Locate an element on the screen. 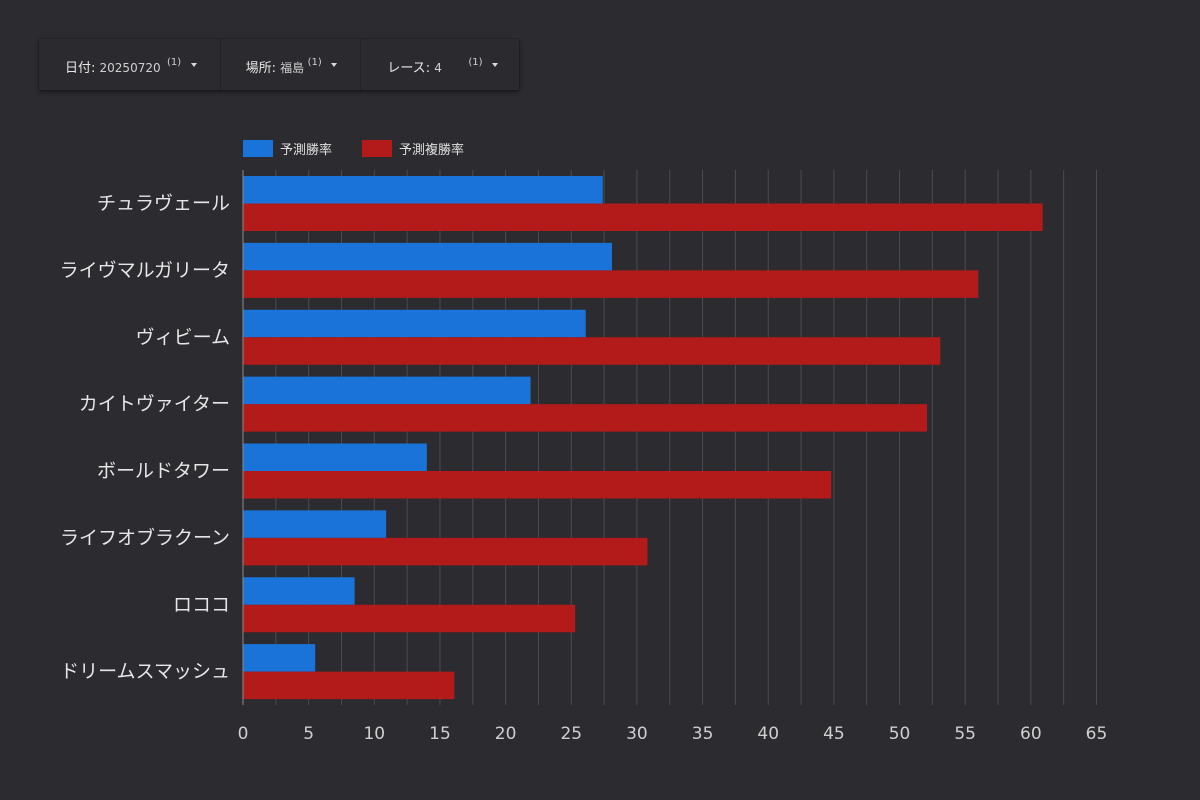 The width and height of the screenshot is (1200, 800). category-label: カイトヴァイター is located at coordinates (154, 404).